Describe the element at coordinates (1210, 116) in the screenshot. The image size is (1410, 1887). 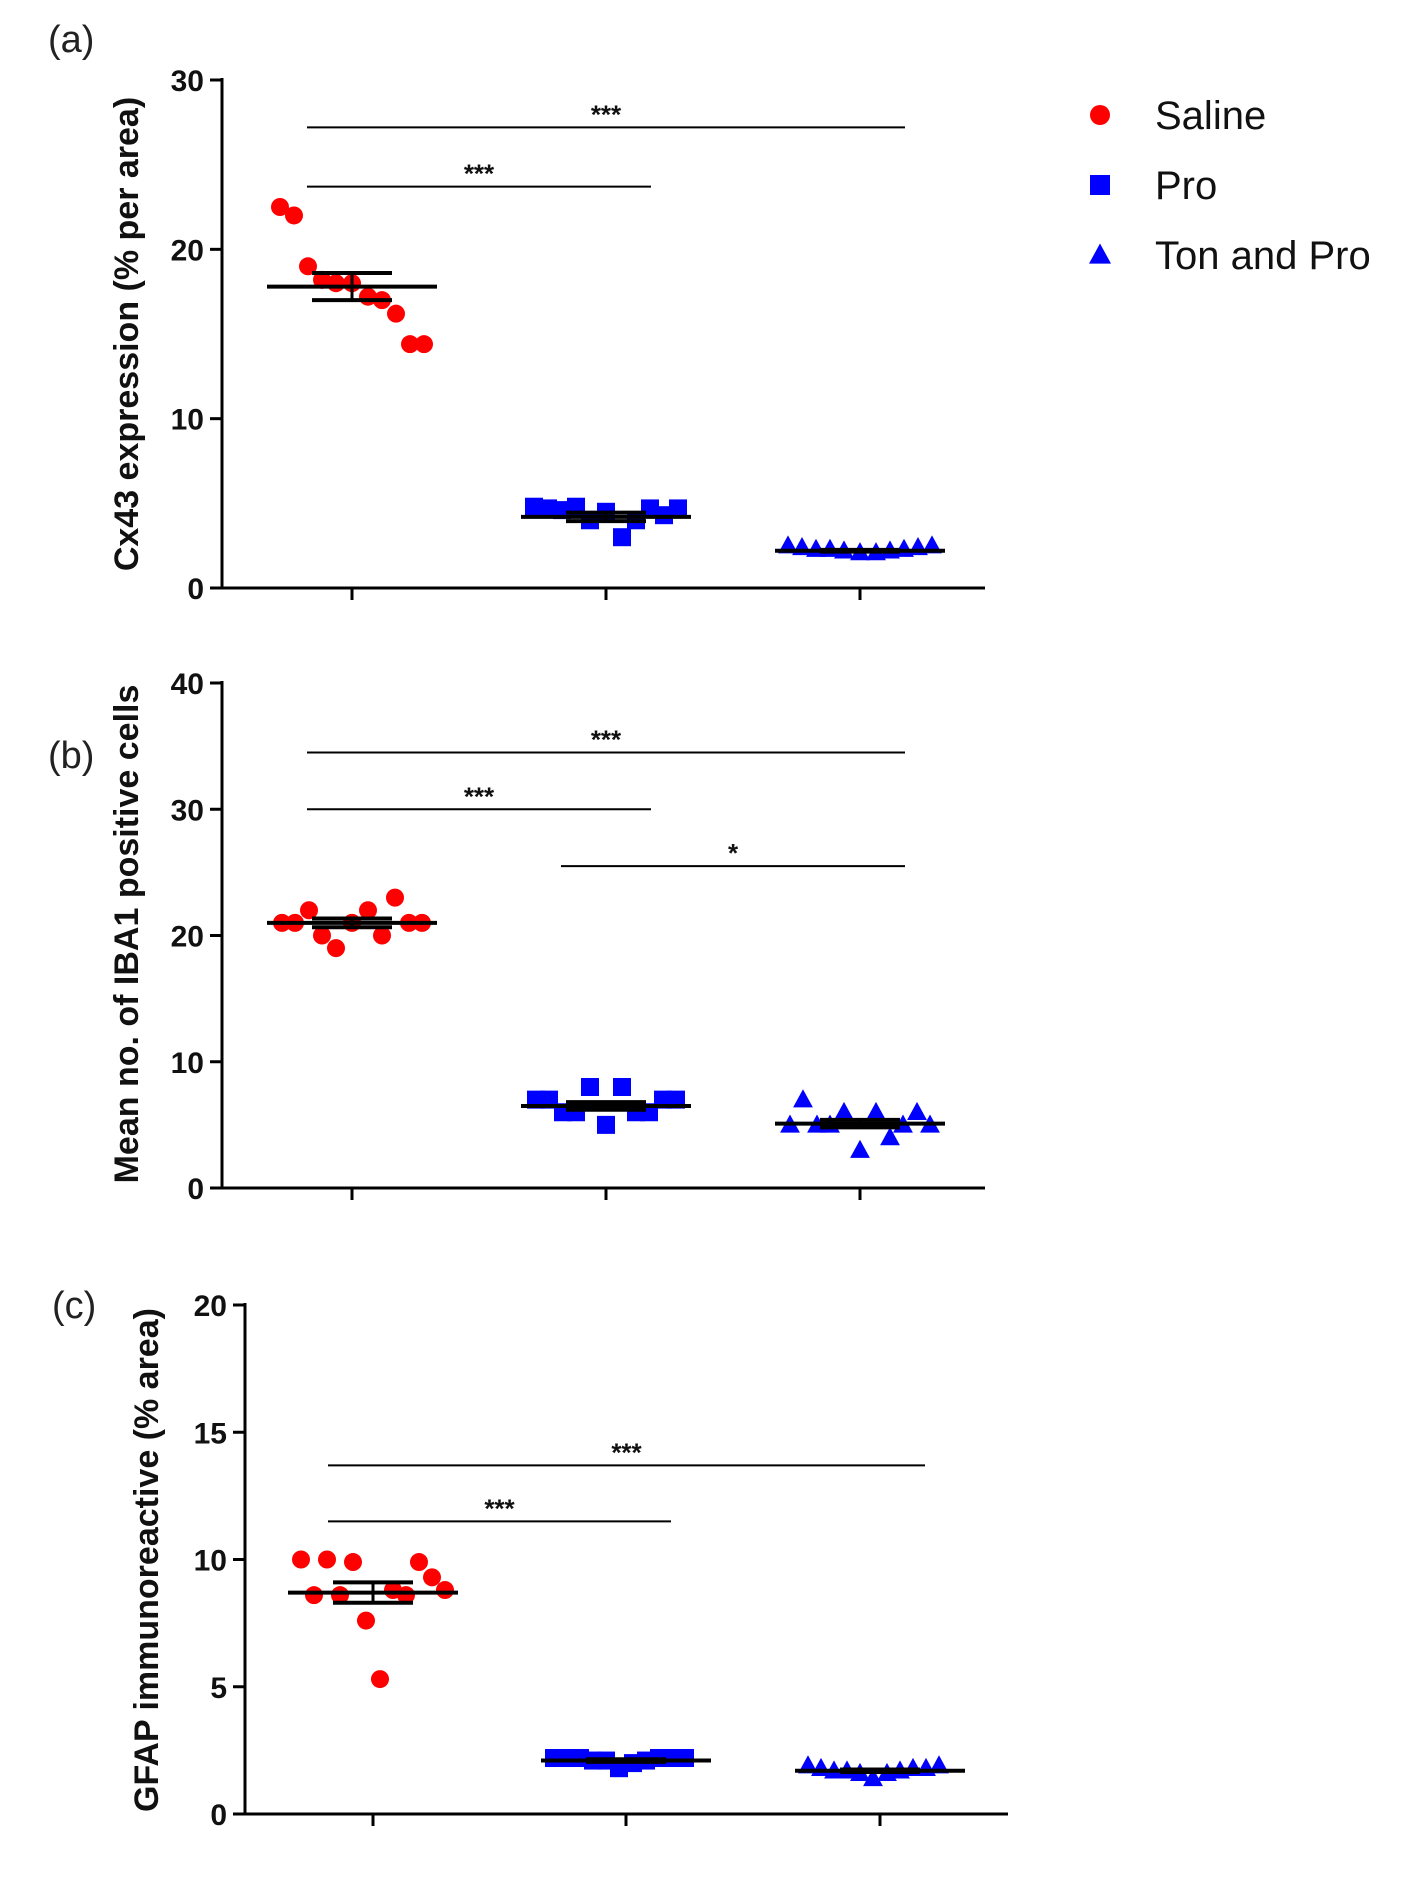
I see `legend-label: Saline` at that location.